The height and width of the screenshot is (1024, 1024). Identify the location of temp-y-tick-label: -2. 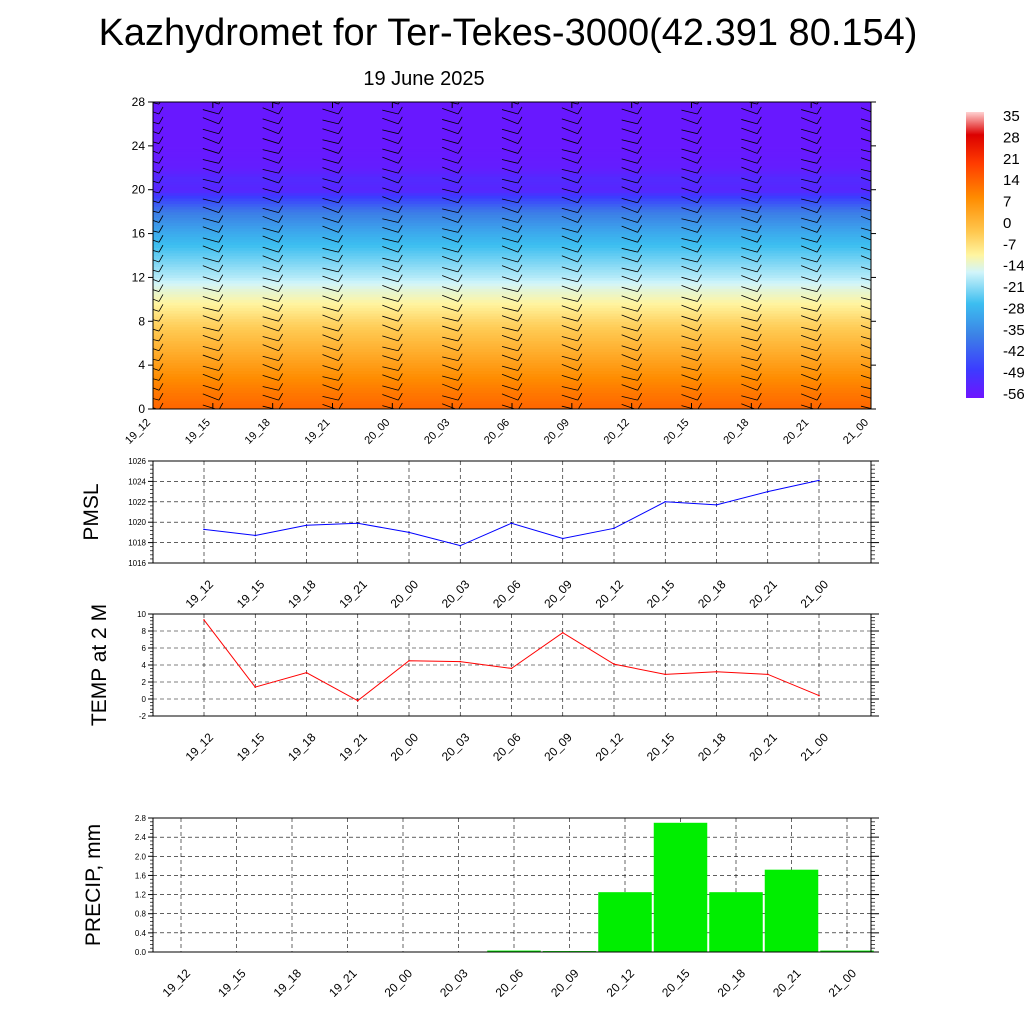
(143, 716).